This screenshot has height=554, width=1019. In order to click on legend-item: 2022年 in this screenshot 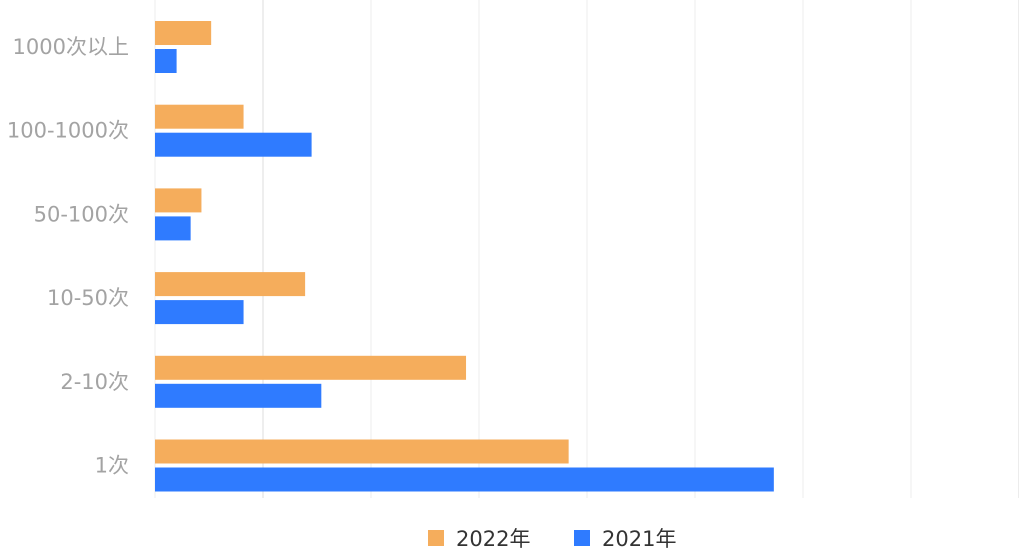, I will do `click(479, 539)`.